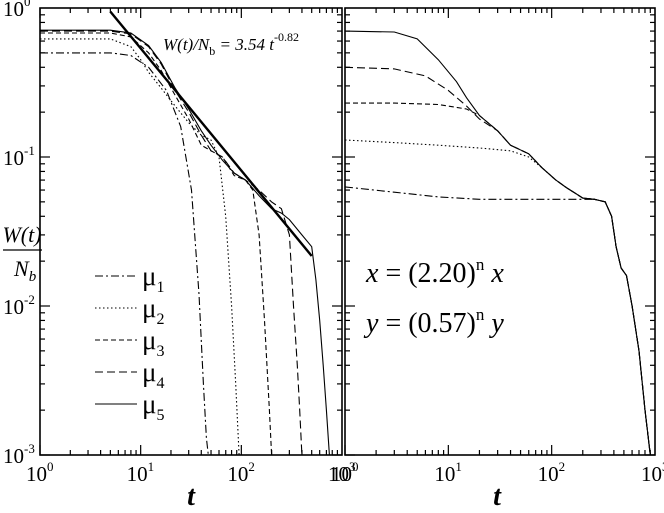  What do you see at coordinates (286, 37) in the screenshot?
I see `fit-annotation-exponent: -0.82` at bounding box center [286, 37].